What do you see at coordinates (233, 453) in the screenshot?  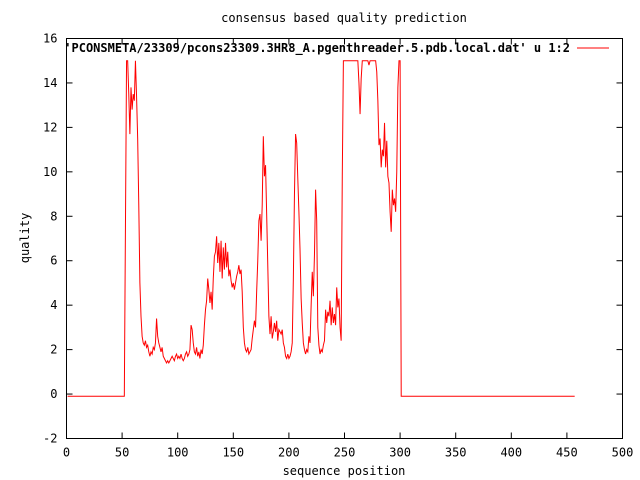 I see `x-tick-label: 150` at bounding box center [233, 453].